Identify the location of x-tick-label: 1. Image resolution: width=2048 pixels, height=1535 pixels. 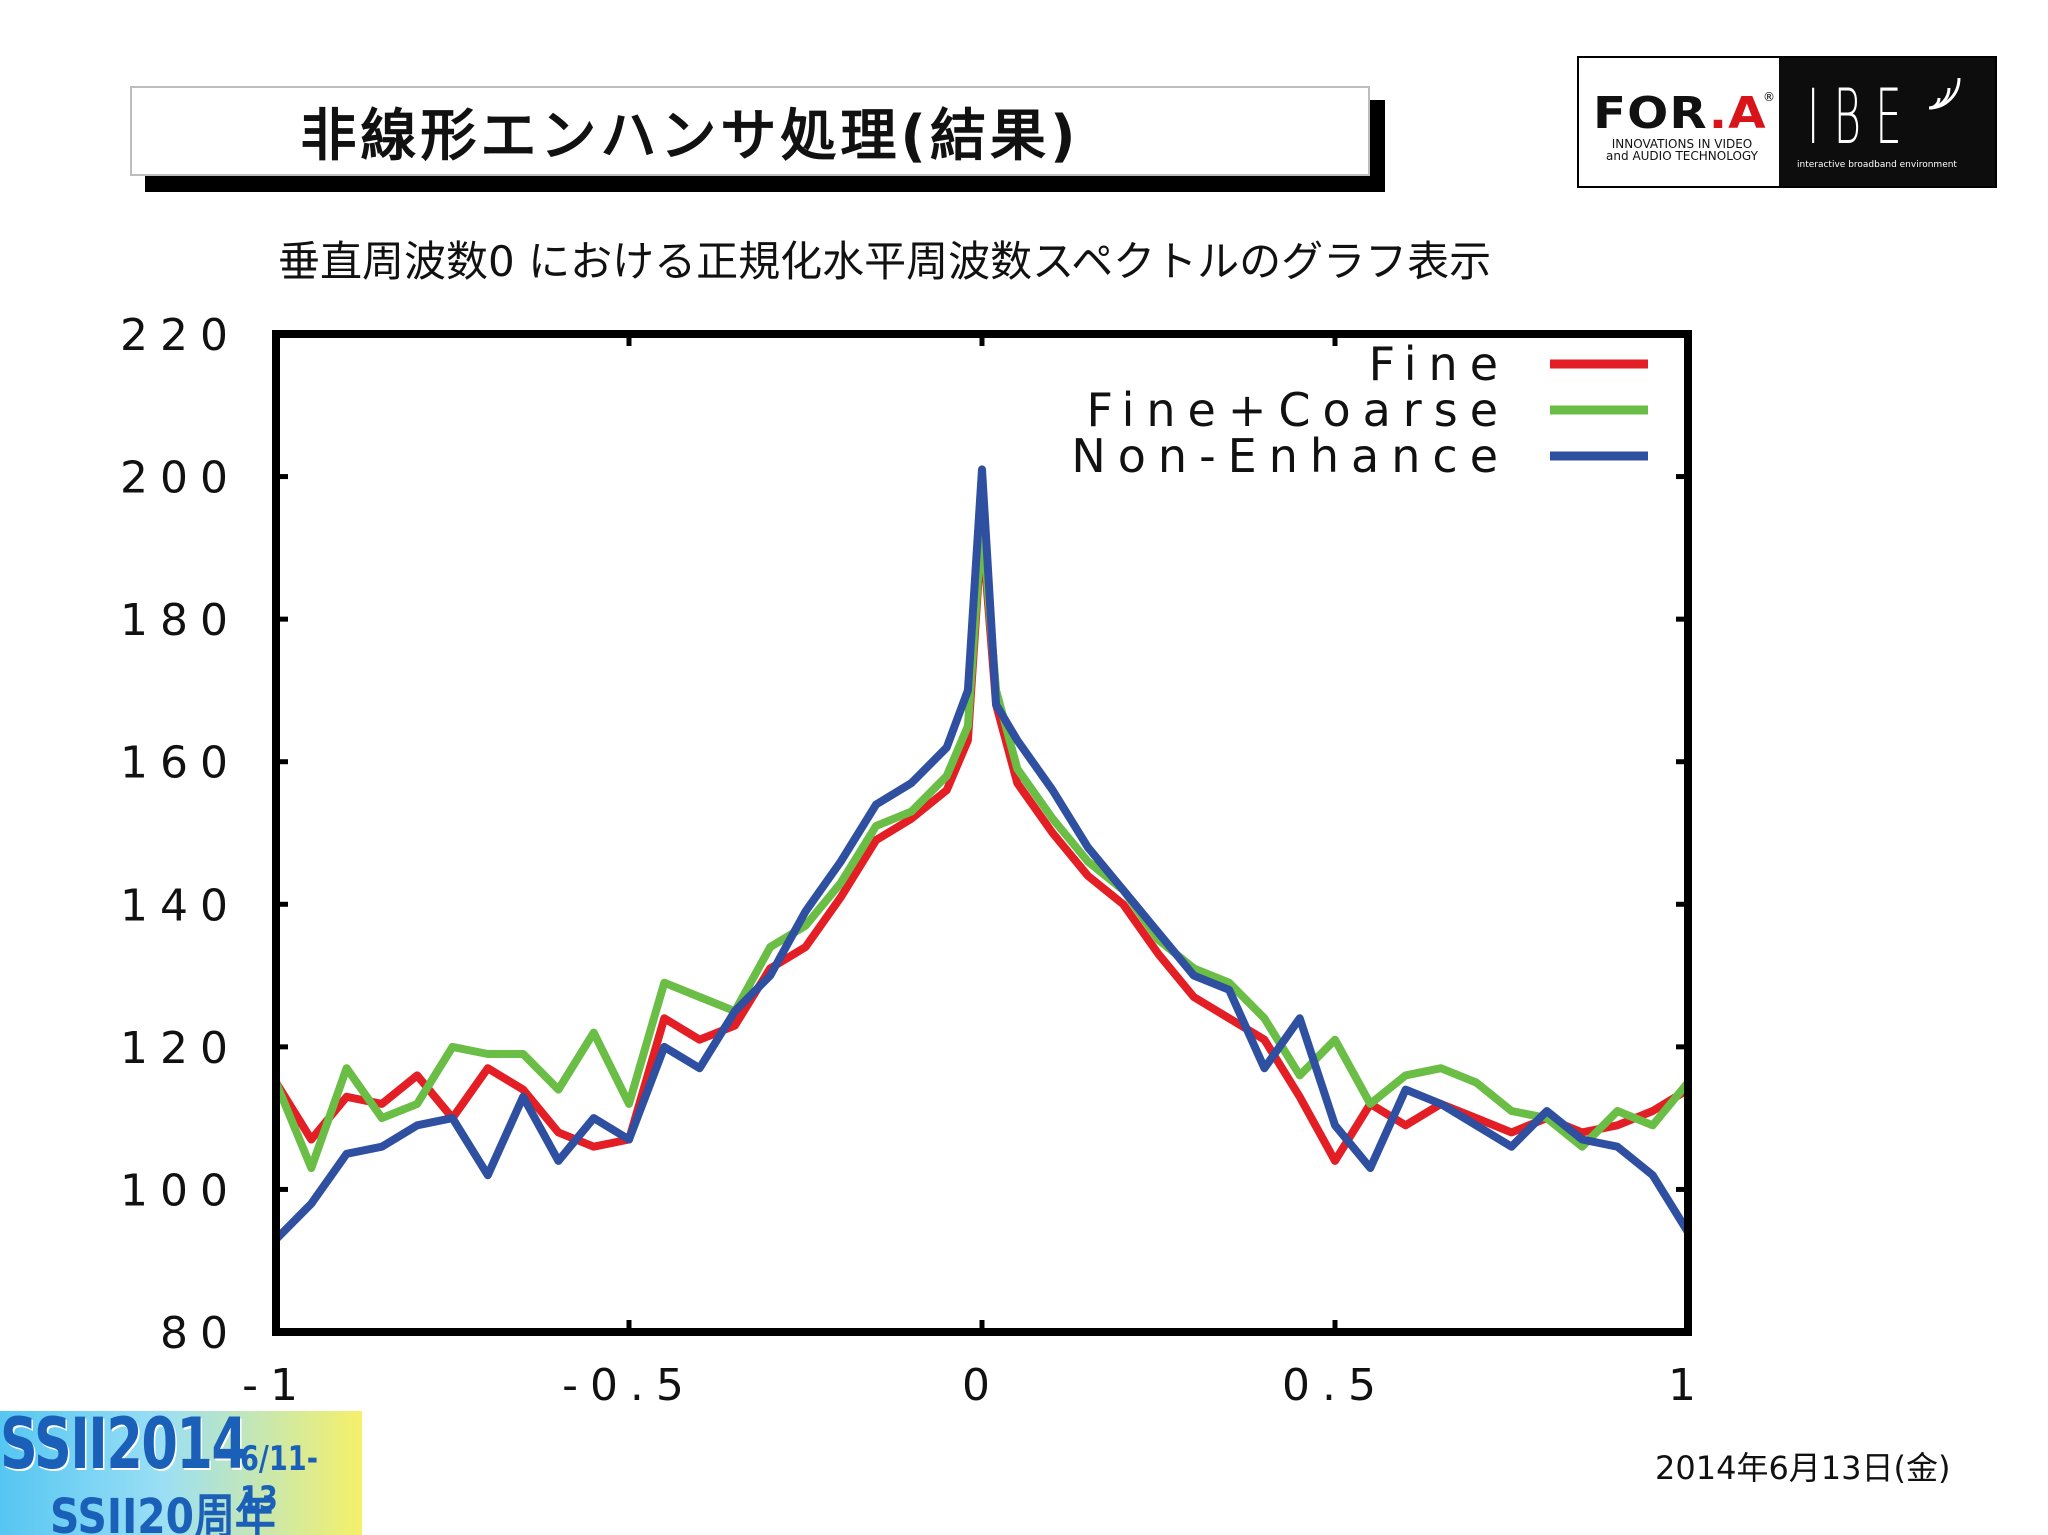
(1688, 1385).